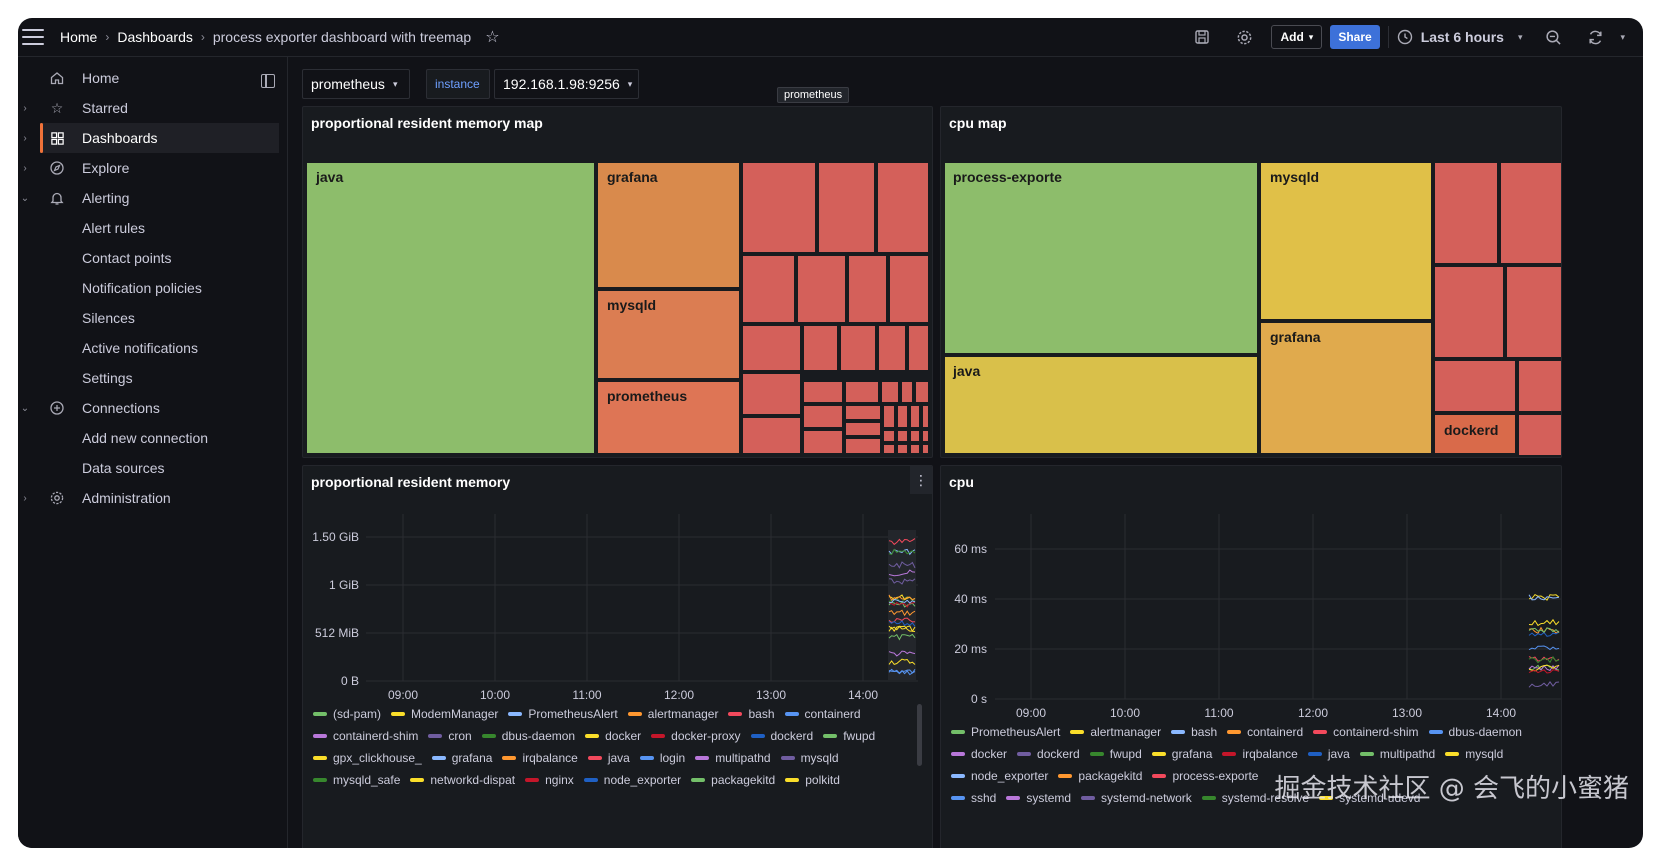 The height and width of the screenshot is (866, 1659). What do you see at coordinates (566, 84) in the screenshot?
I see `instance-select: 192.168.1.98:9256 ▾` at bounding box center [566, 84].